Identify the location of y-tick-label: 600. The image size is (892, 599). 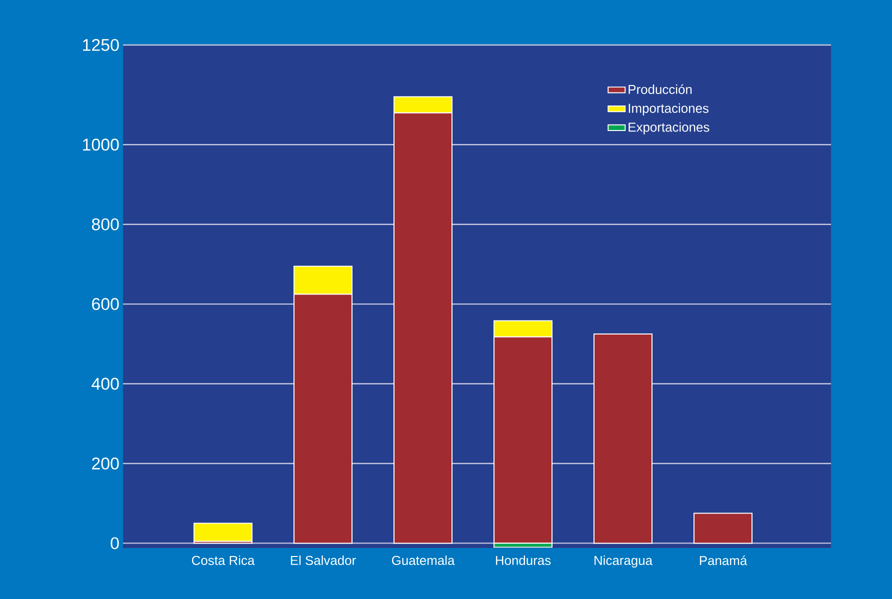
(105, 304).